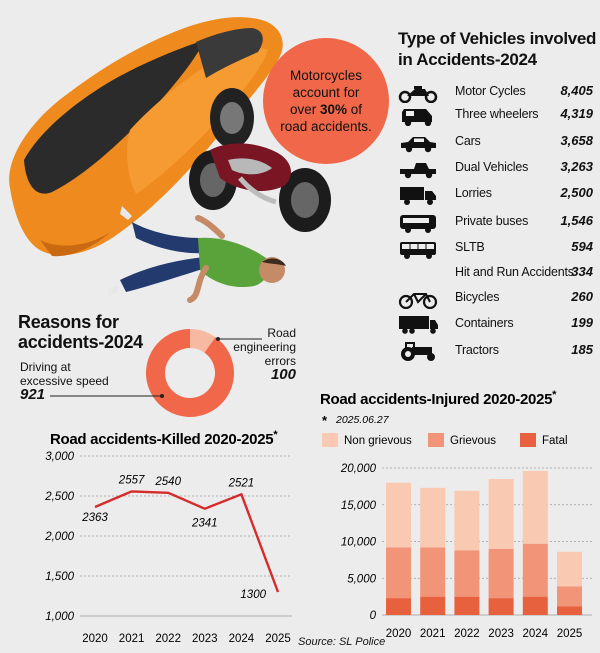 The height and width of the screenshot is (653, 600). What do you see at coordinates (492, 167) in the screenshot?
I see `vehicle-label: Dual Vehicles` at bounding box center [492, 167].